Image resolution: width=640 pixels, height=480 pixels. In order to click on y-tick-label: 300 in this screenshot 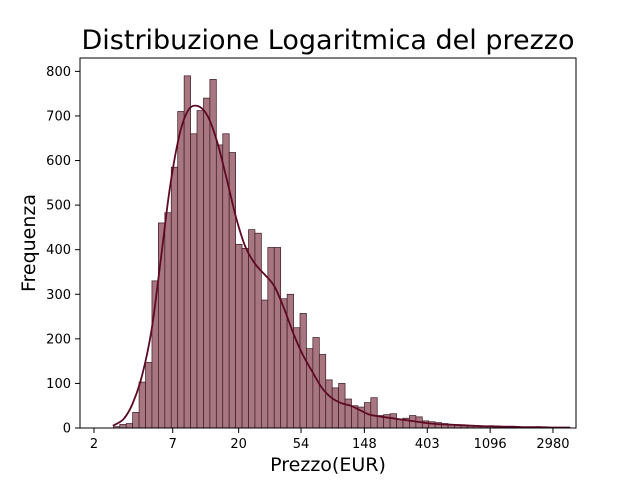, I will do `click(58, 295)`.